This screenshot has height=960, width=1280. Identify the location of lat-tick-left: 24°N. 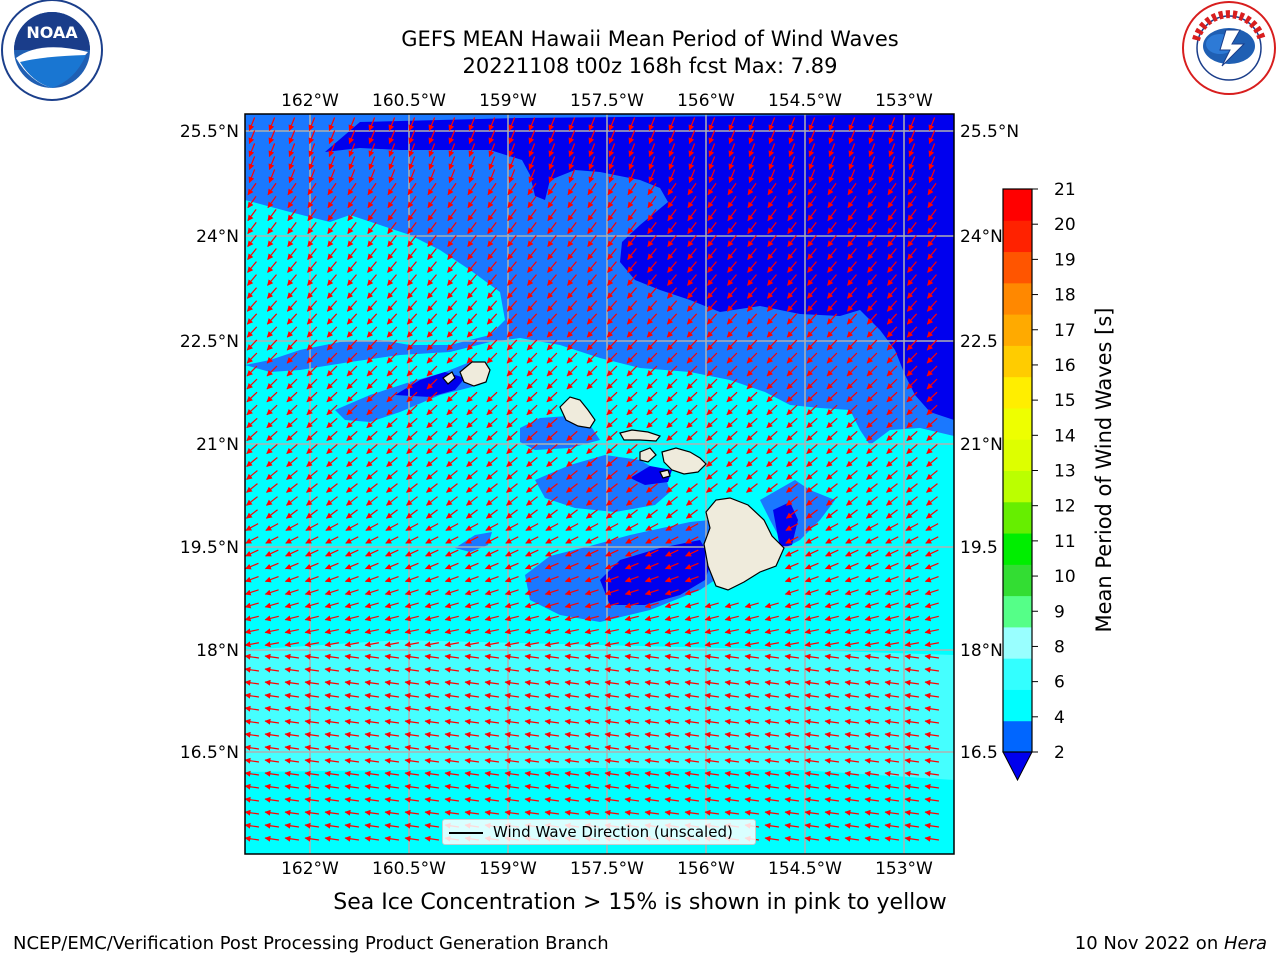
(217, 237).